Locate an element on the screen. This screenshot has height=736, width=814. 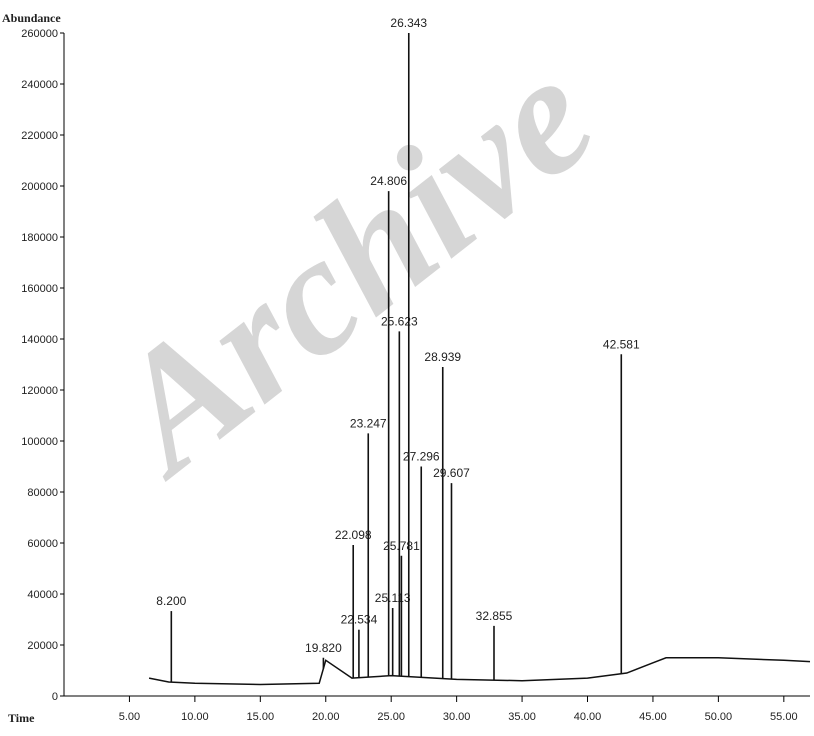
peak-label: 29.607 is located at coordinates (451, 473).